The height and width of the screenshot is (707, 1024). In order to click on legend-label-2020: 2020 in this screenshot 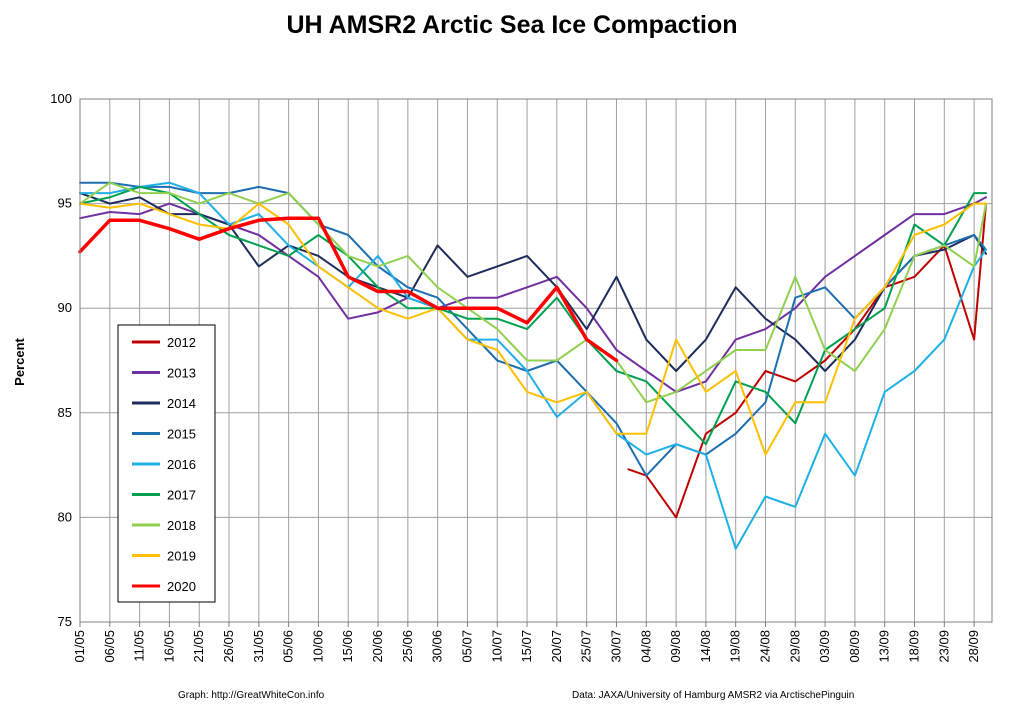, I will do `click(181, 586)`.